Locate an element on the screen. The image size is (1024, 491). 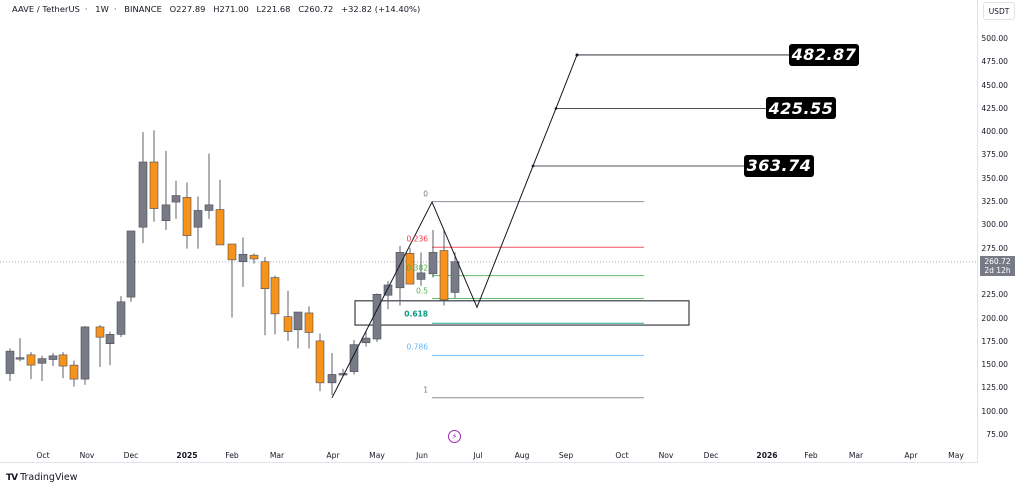
fib-level-label: 0.5 is located at coordinates (422, 290).